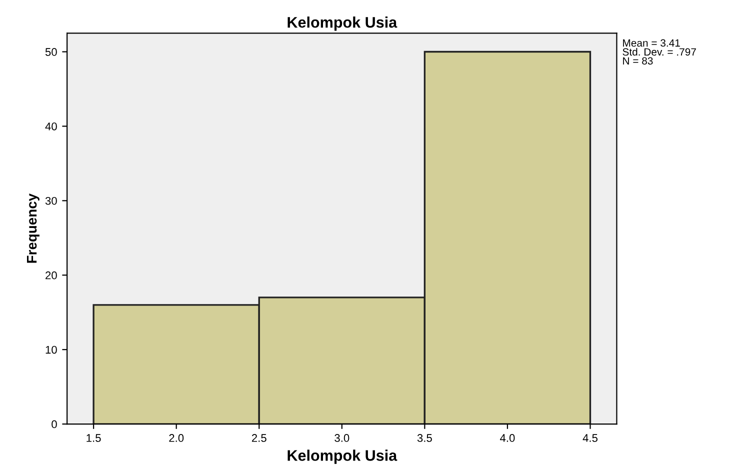  Describe the element at coordinates (343, 457) in the screenshot. I see `x-axis-title: Kelompok Usia` at that location.